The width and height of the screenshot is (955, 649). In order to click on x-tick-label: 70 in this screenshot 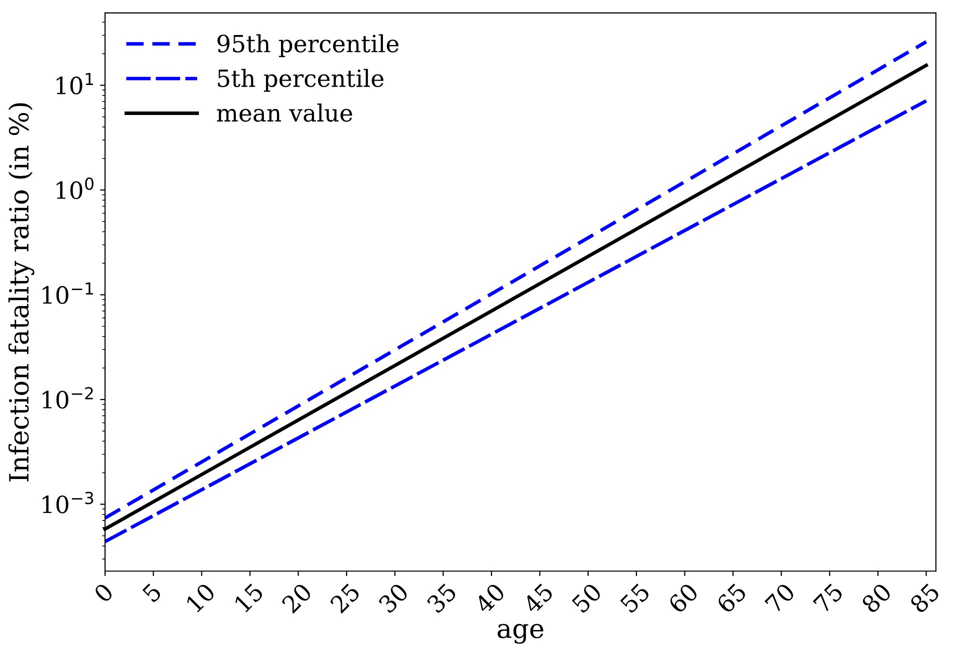, I will do `click(780, 598)`.